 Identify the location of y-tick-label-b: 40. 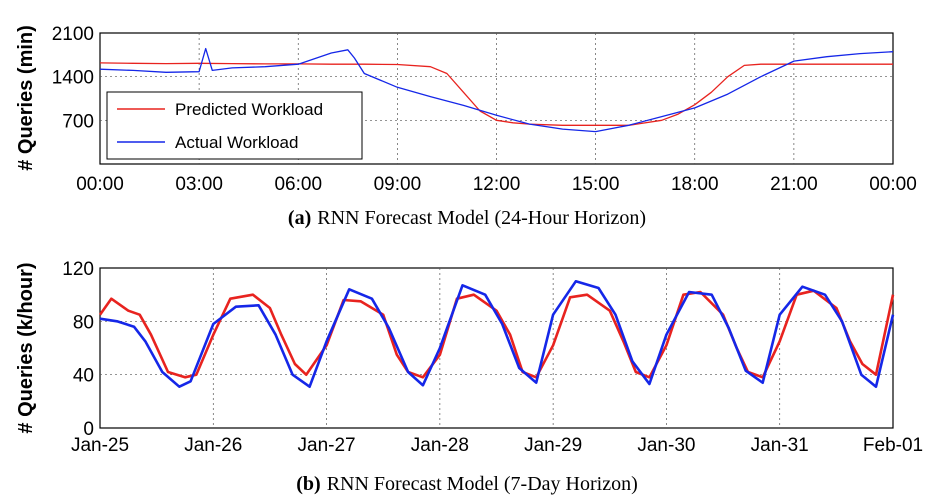
(83, 376).